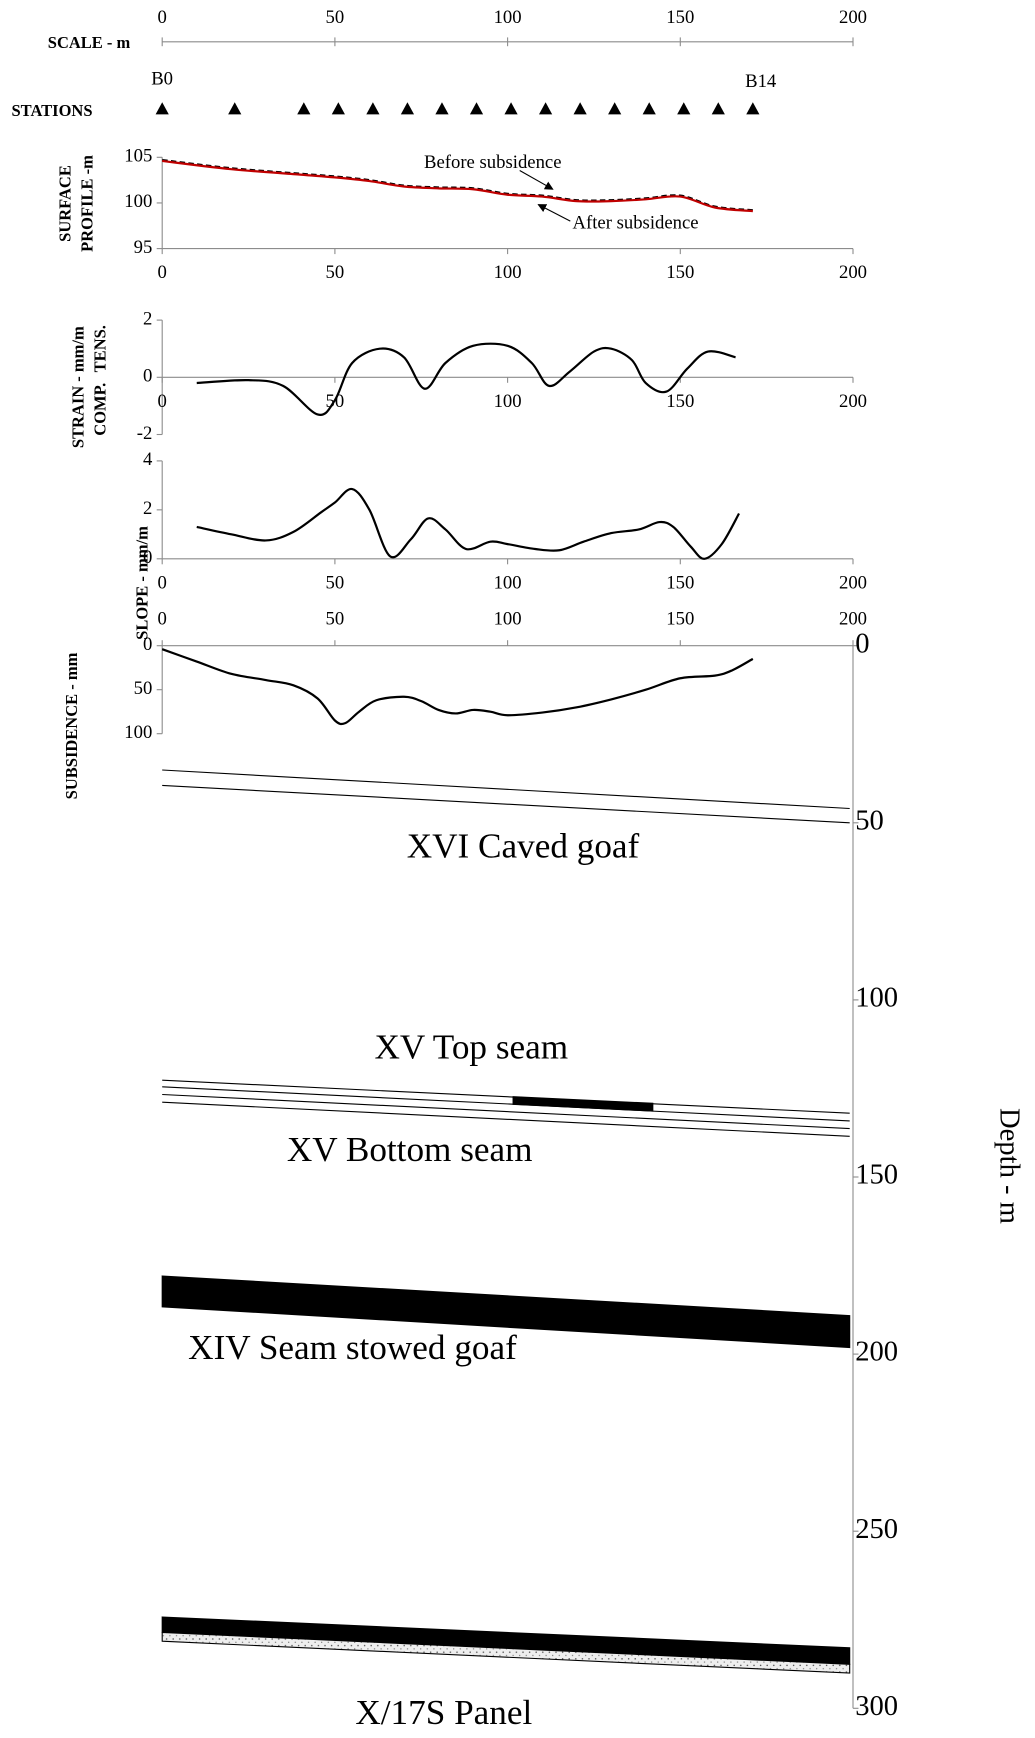 Image resolution: width=1035 pixels, height=1738 pixels. What do you see at coordinates (143, 247) in the screenshot?
I see `y-tick-label: 95` at bounding box center [143, 247].